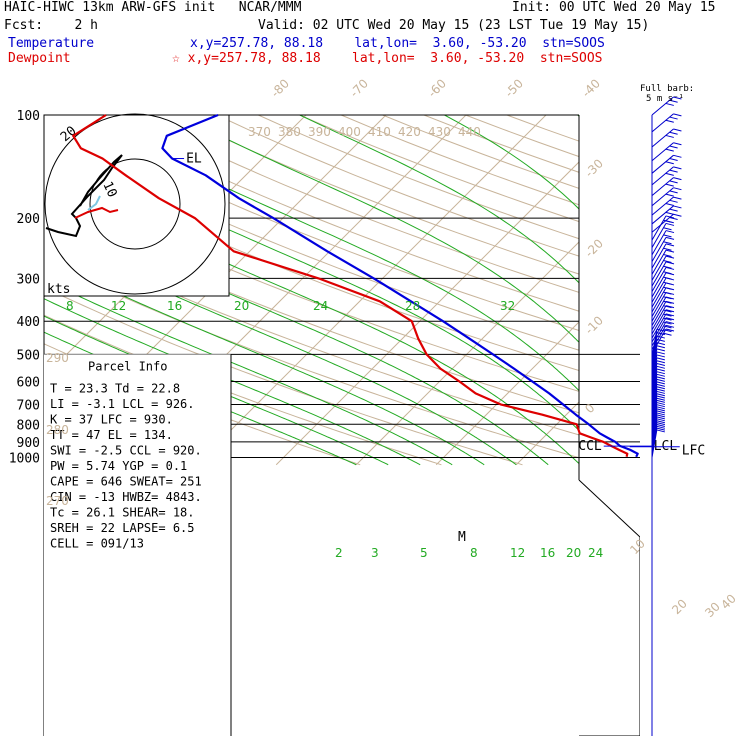 The height and width of the screenshot is (740, 740). I want to click on init-time: Init: 00 UTC Wed 20 May 15, so click(614, 7).